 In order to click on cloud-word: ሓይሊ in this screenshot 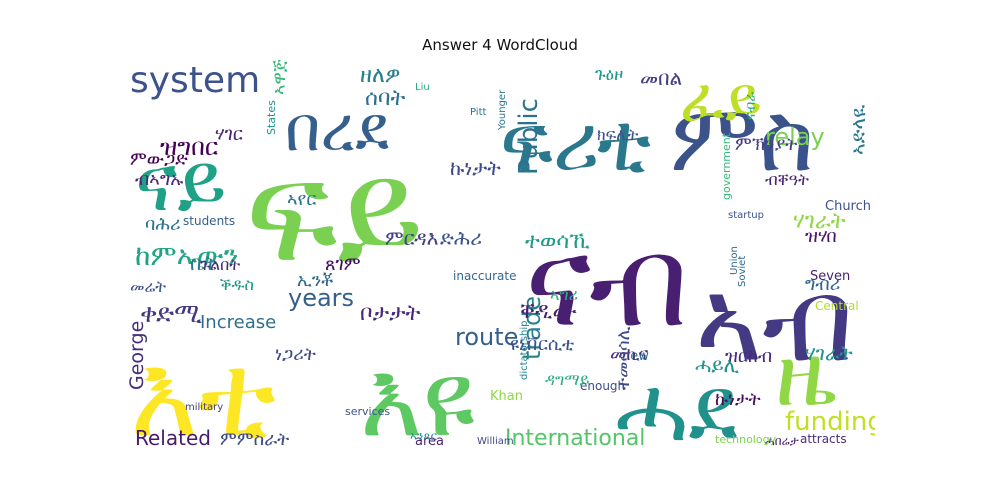, I will do `click(717, 365)`.